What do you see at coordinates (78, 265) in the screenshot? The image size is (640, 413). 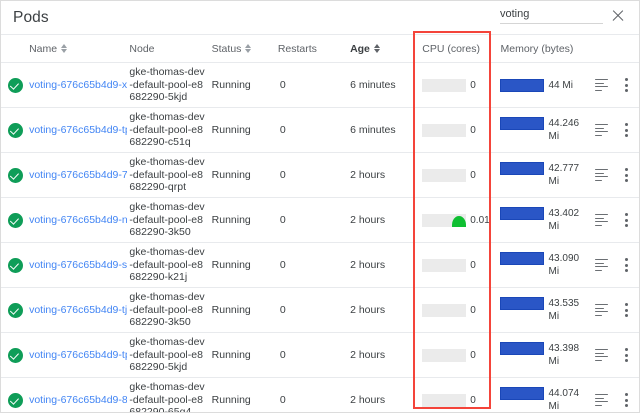 I see `pod-name-link: voting-676c65b4d9-srl` at bounding box center [78, 265].